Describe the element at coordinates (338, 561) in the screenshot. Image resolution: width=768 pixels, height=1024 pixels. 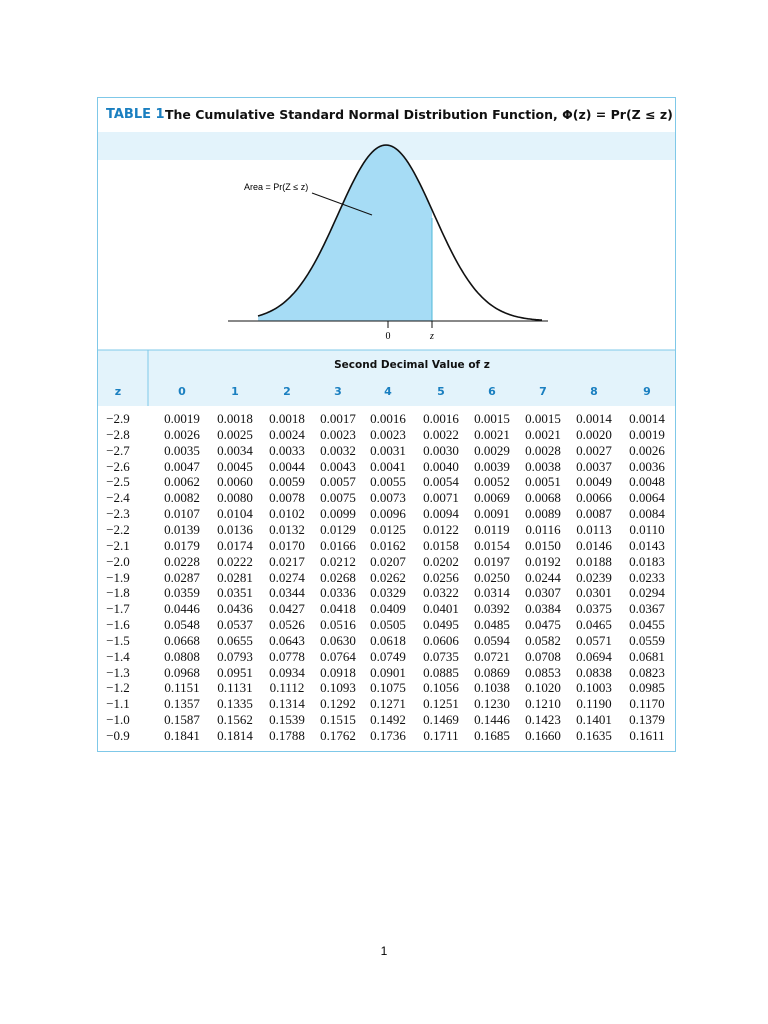
I see `cell-value: 0.0212` at that location.